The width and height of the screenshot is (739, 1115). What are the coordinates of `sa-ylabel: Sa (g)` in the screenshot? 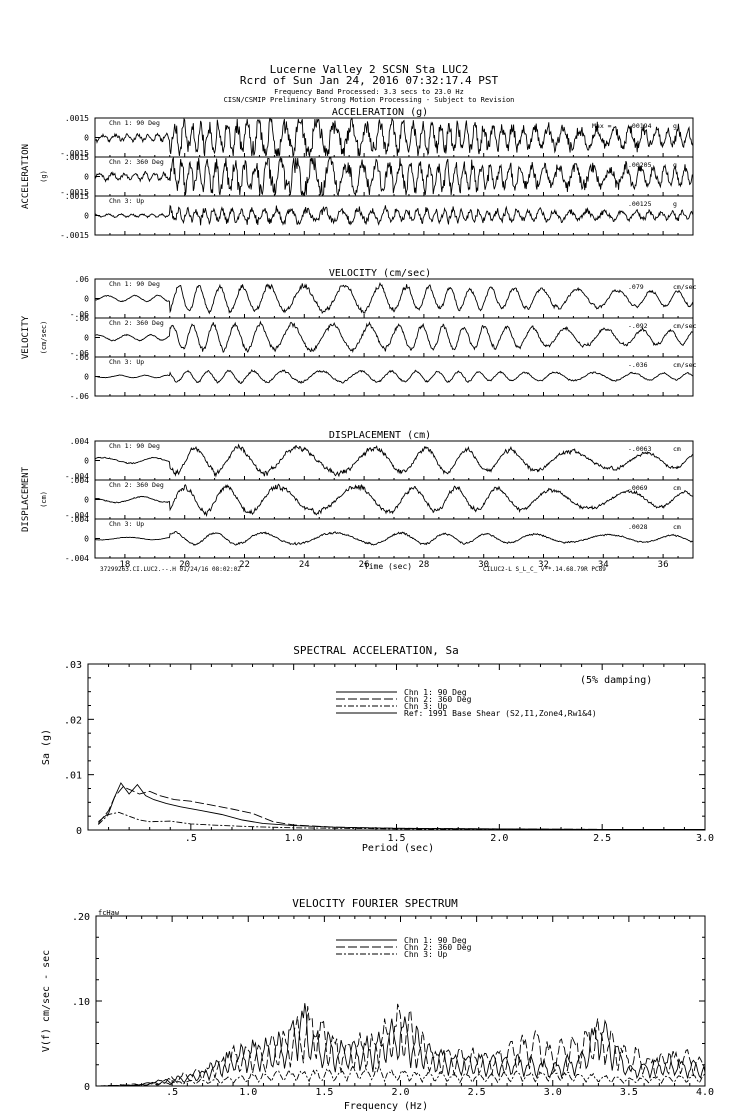 It's located at (46, 747).